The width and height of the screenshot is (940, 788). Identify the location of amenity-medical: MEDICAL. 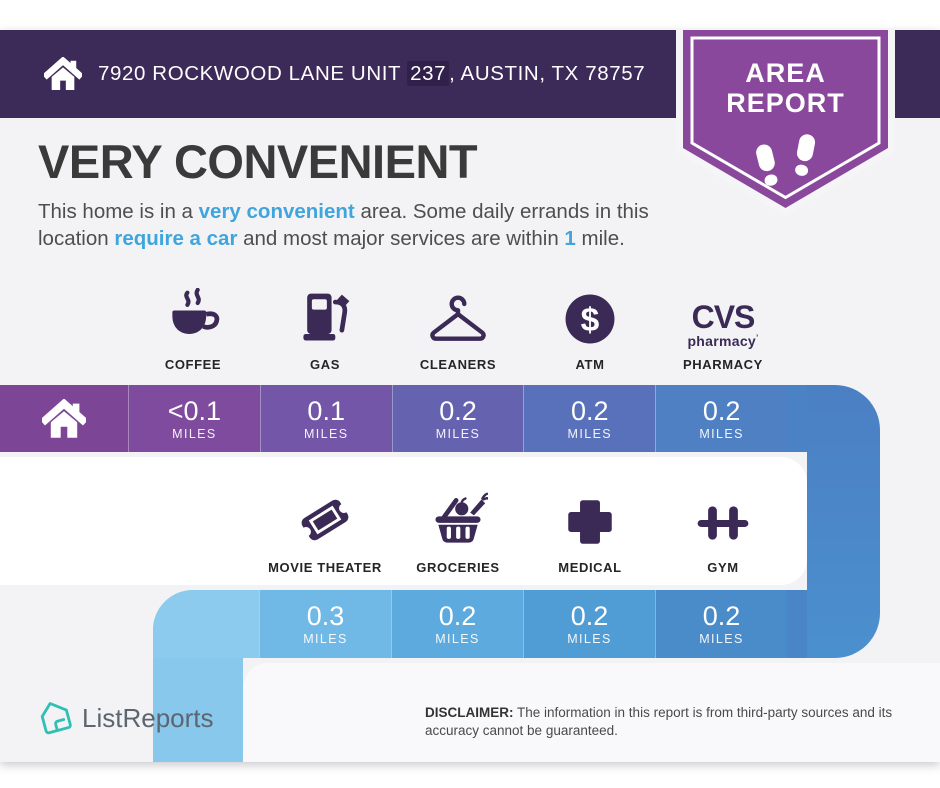
(590, 530).